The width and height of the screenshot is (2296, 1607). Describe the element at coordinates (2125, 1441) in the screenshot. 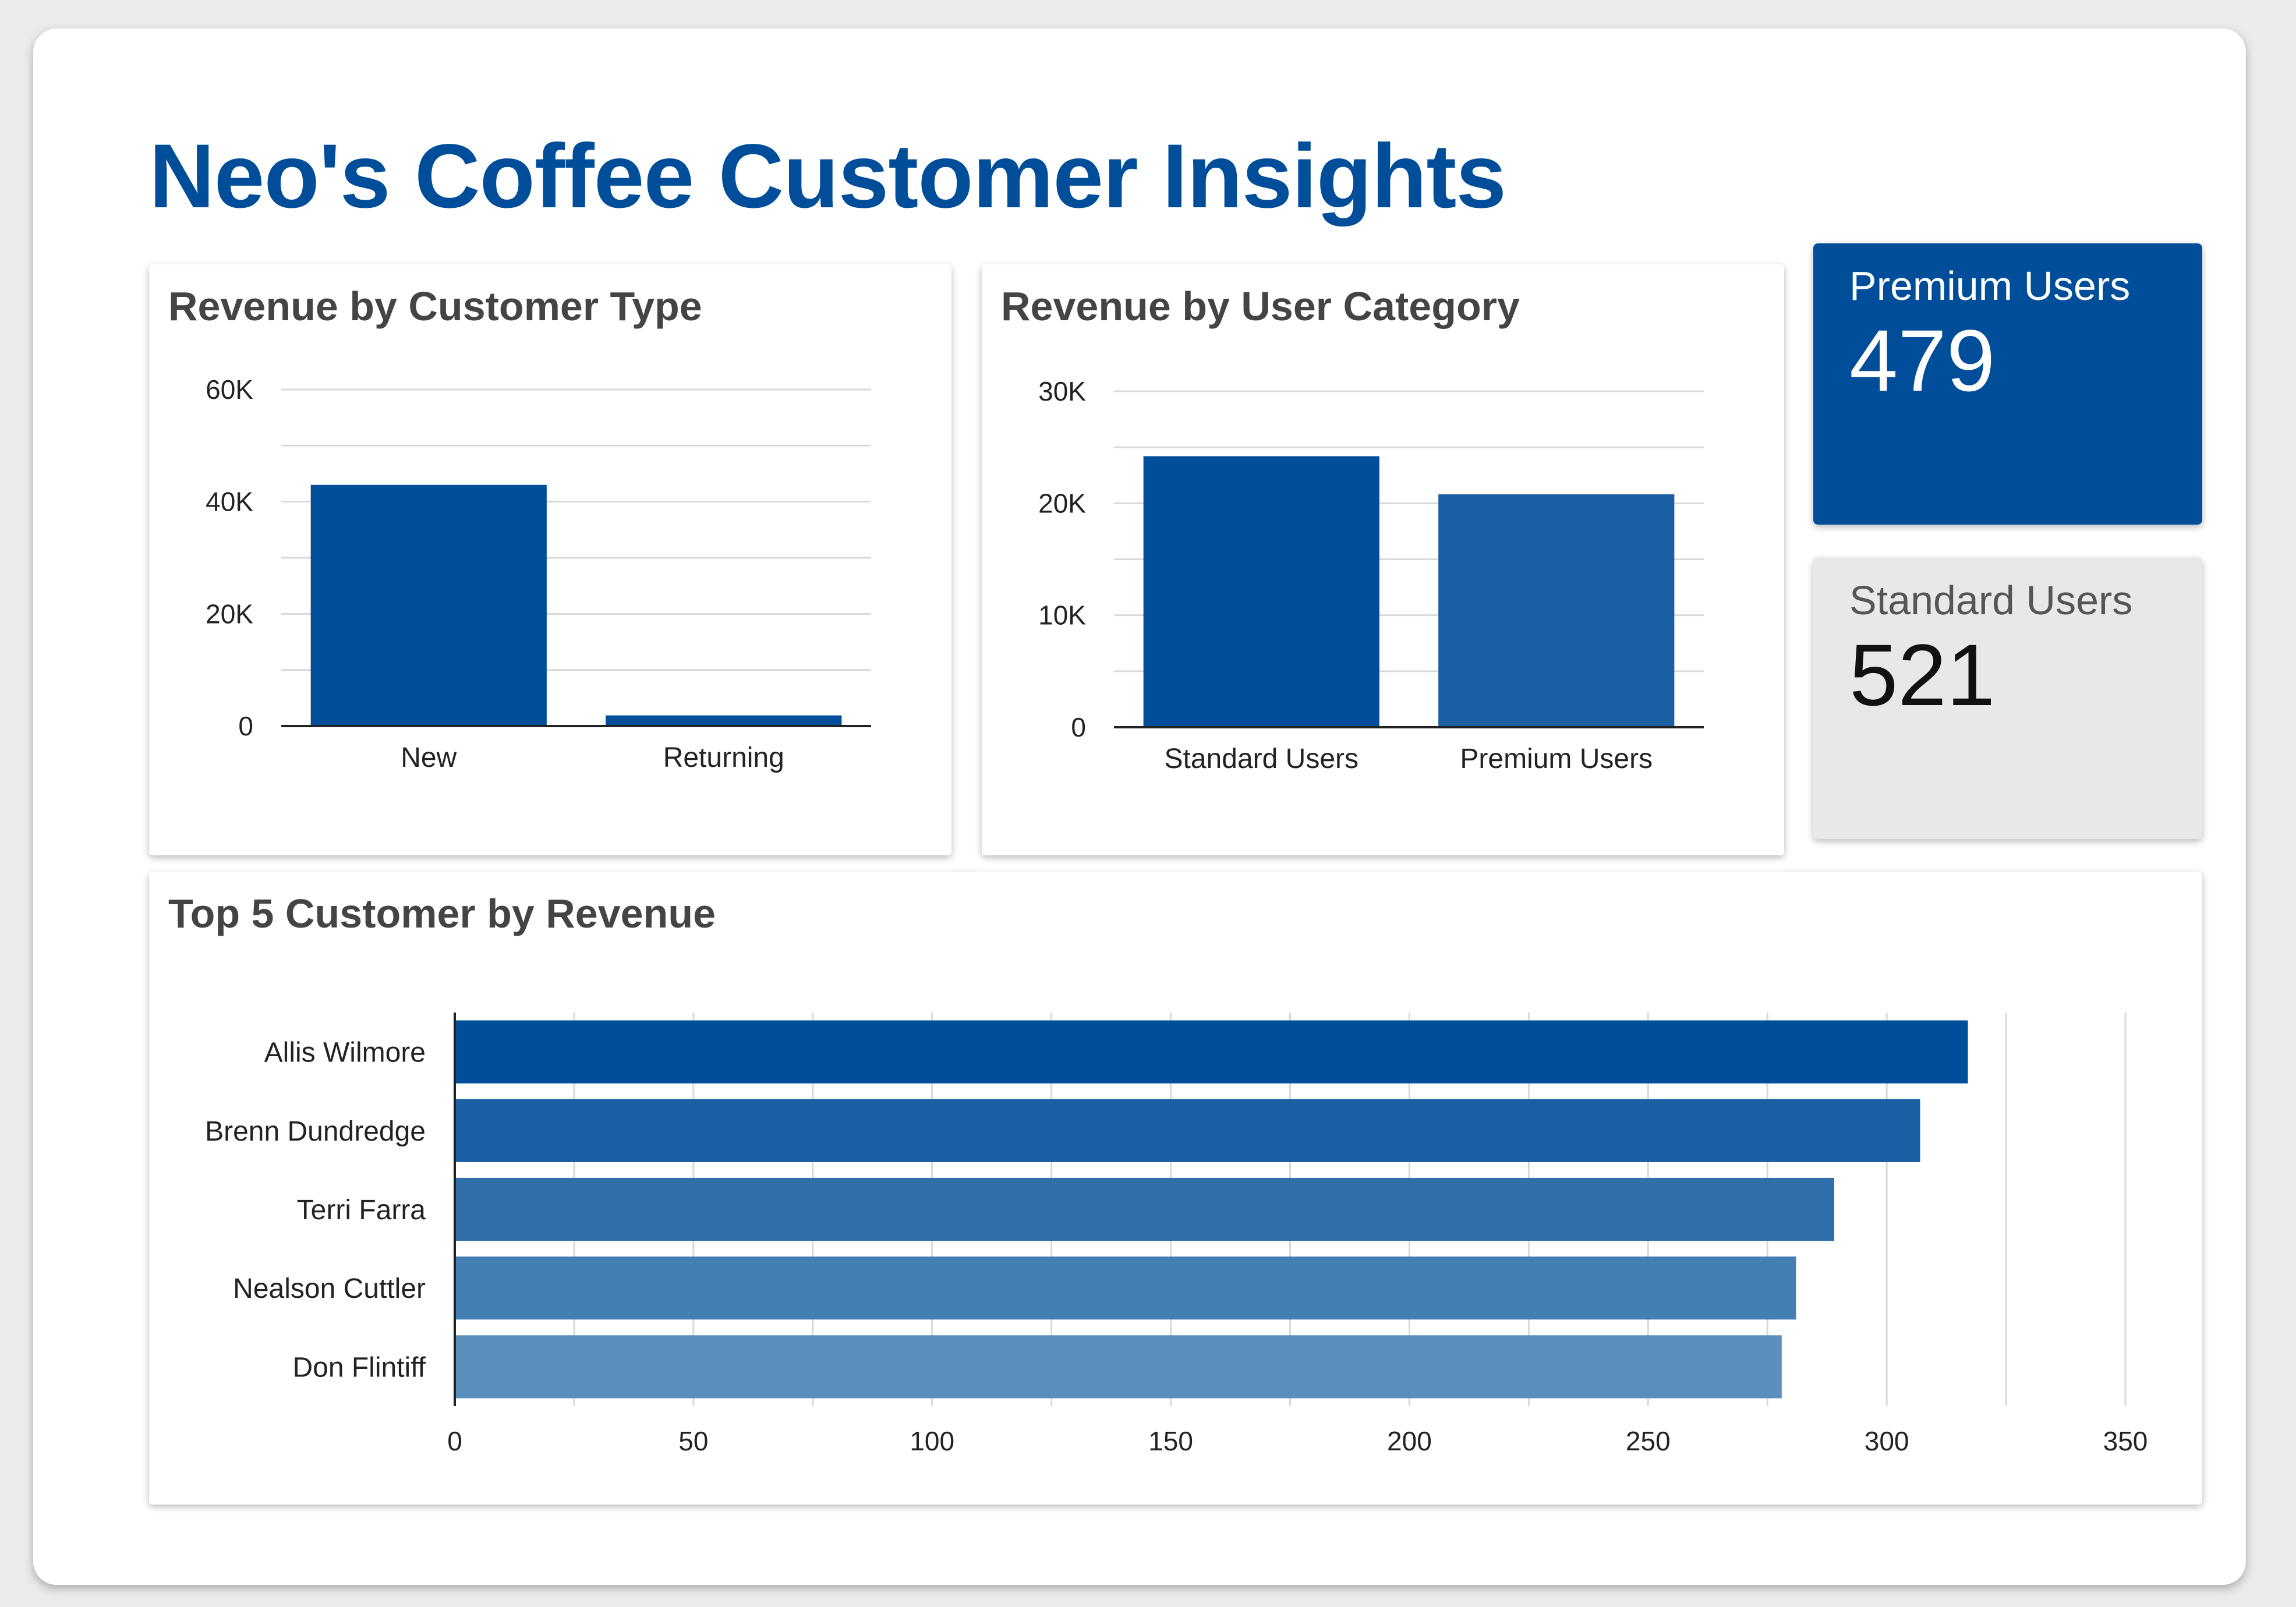

I see `x-tick-label: 350` at that location.